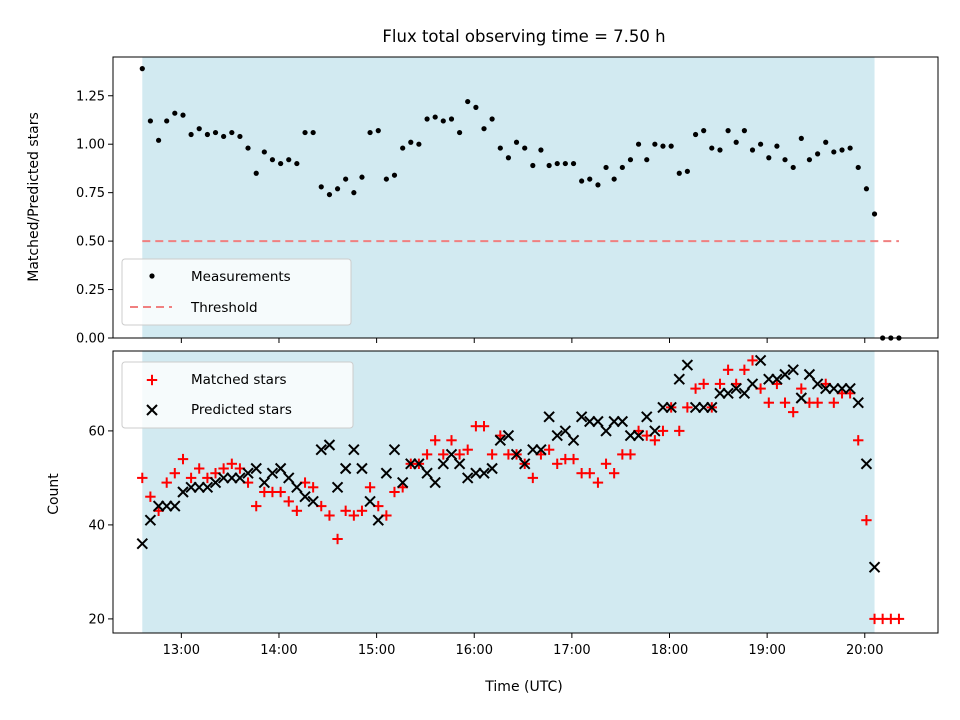  I want to click on legend-label-predicted: Predicted stars, so click(241, 410).